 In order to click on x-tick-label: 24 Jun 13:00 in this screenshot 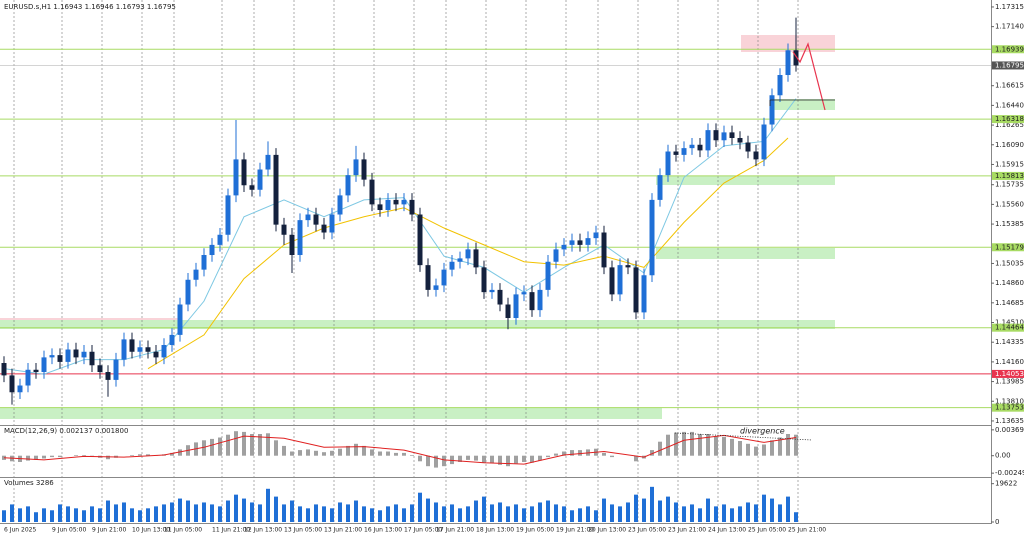, I will do `click(727, 530)`.